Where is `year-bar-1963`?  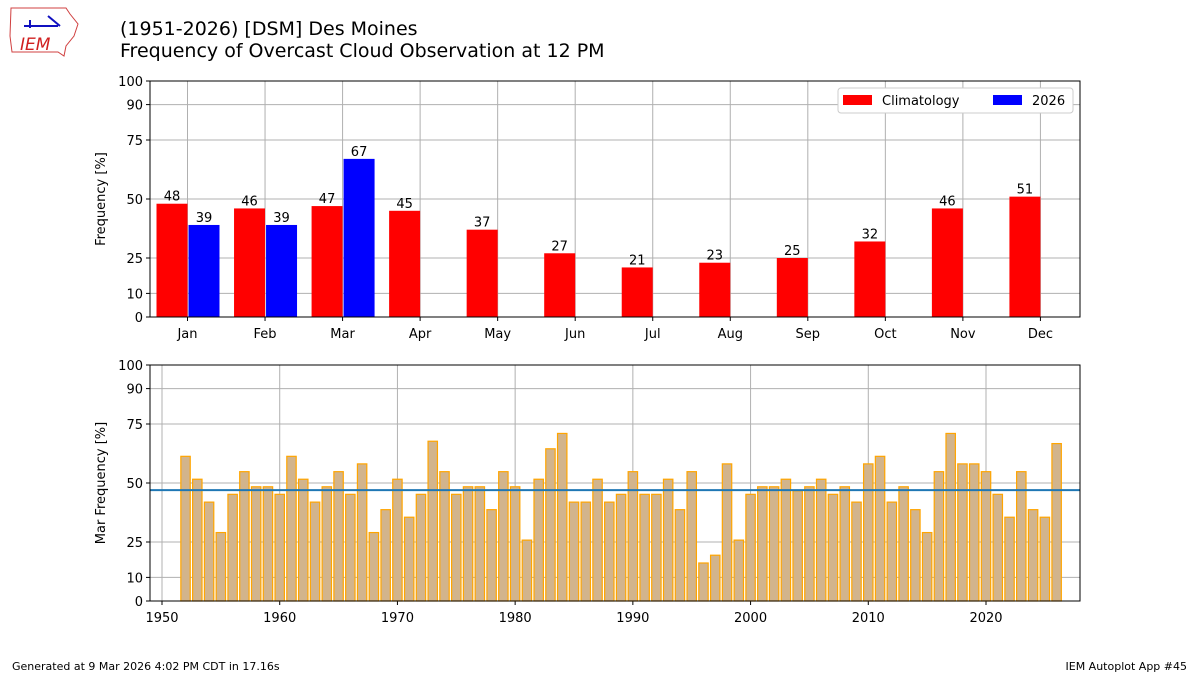 year-bar-1963 is located at coordinates (315, 551).